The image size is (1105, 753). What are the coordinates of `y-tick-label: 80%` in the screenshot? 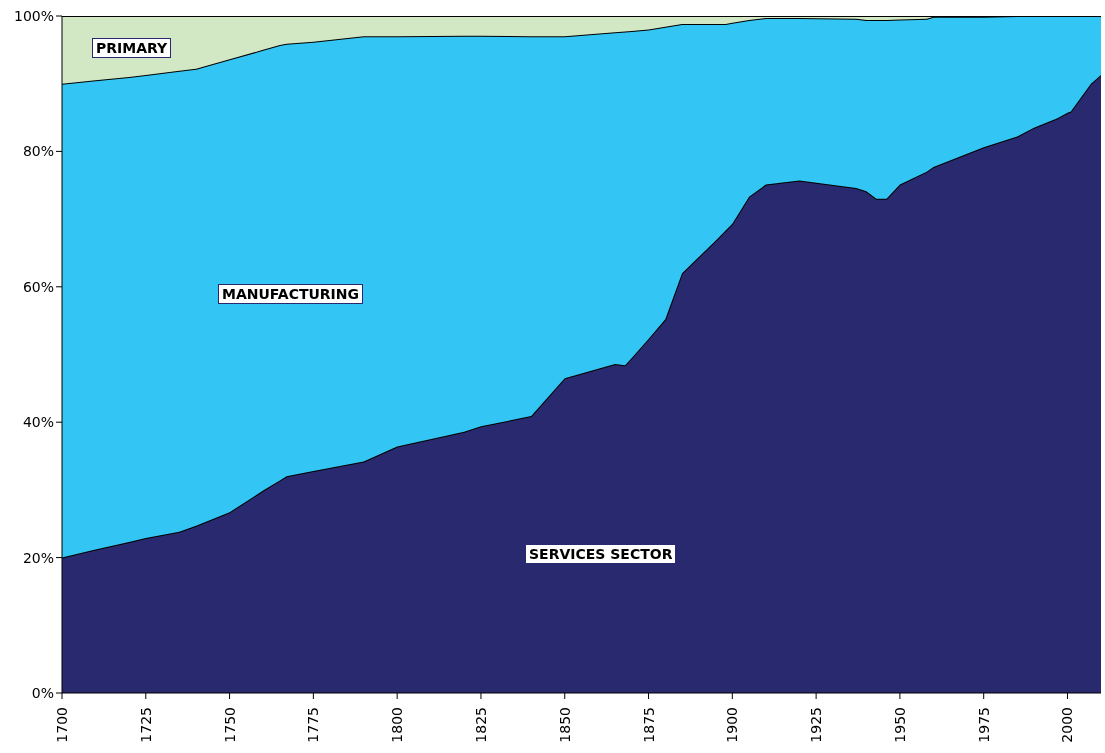 It's located at (38, 151).